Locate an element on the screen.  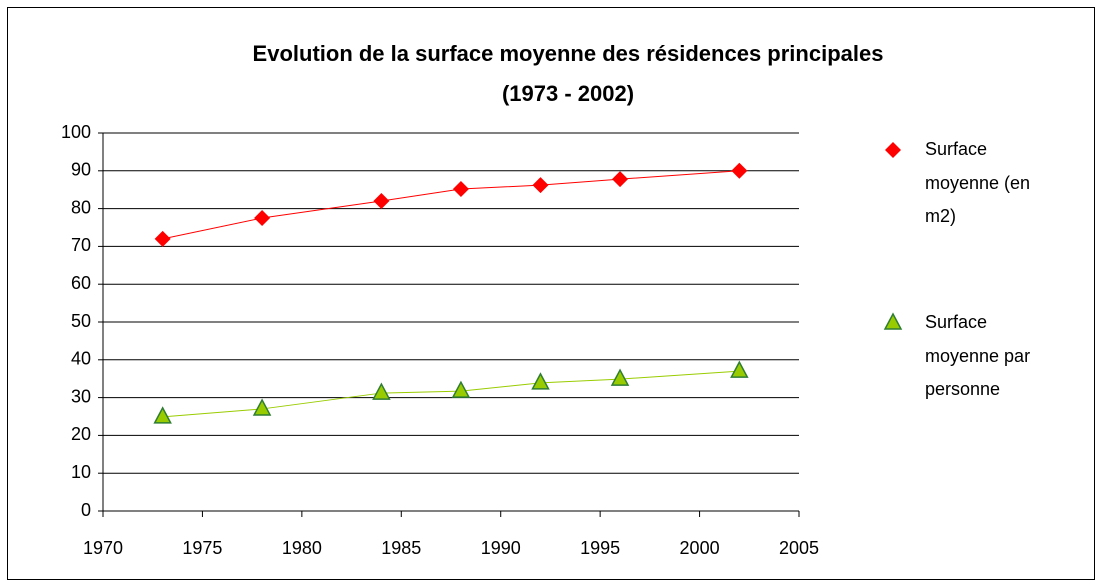
y-tick-label: 100 is located at coordinates (76, 132).